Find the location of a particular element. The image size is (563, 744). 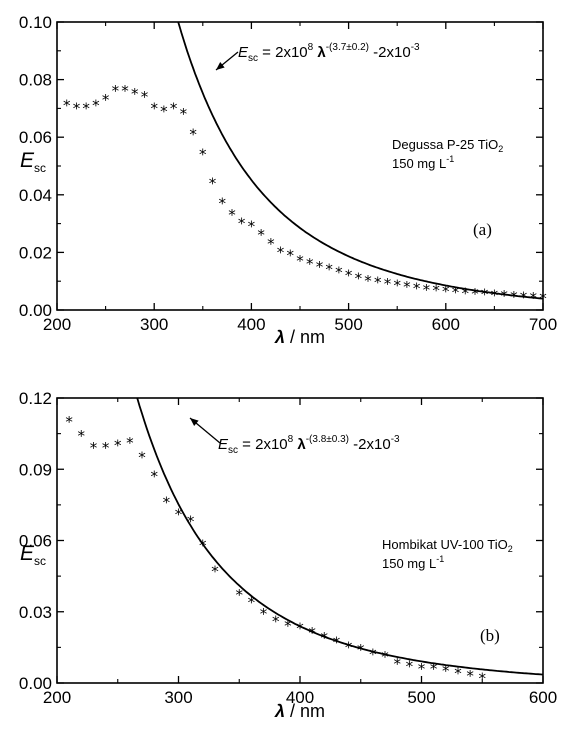

y-tick-label: 0.04 is located at coordinates (35, 195).